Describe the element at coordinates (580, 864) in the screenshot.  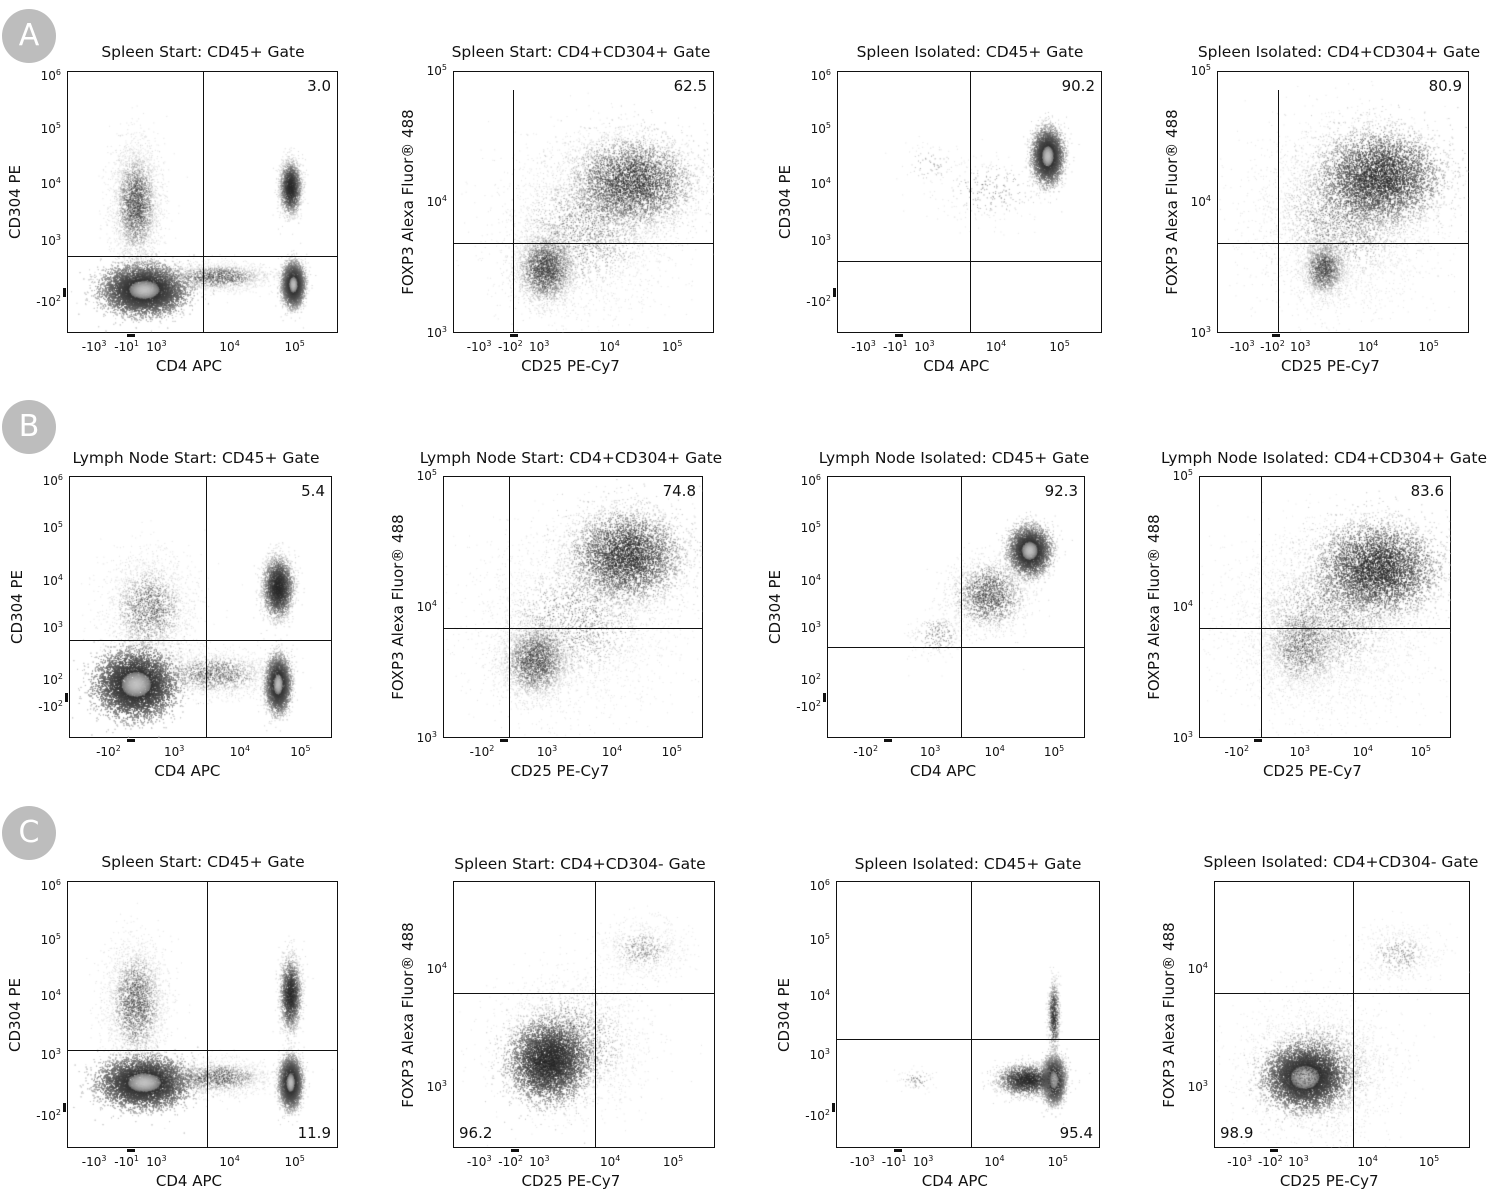
I see `panel-title: Spleen Start: CD4+CD304- Gate` at that location.